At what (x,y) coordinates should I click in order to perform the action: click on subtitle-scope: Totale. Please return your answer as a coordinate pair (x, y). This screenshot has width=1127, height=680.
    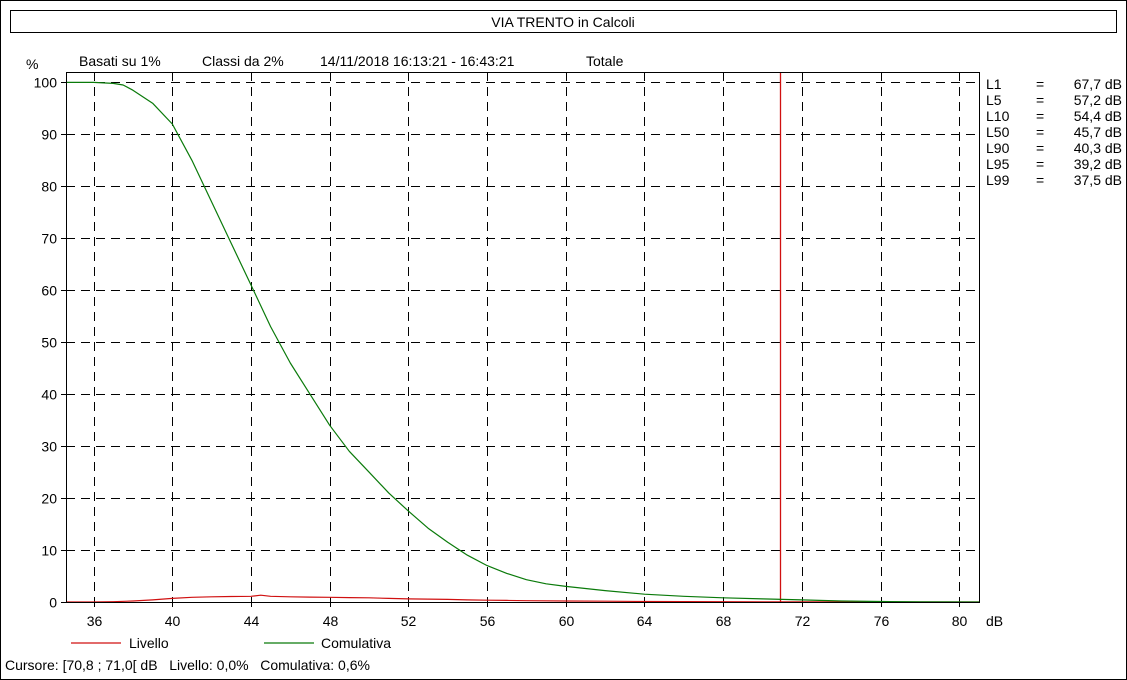
    Looking at the image, I should click on (605, 61).